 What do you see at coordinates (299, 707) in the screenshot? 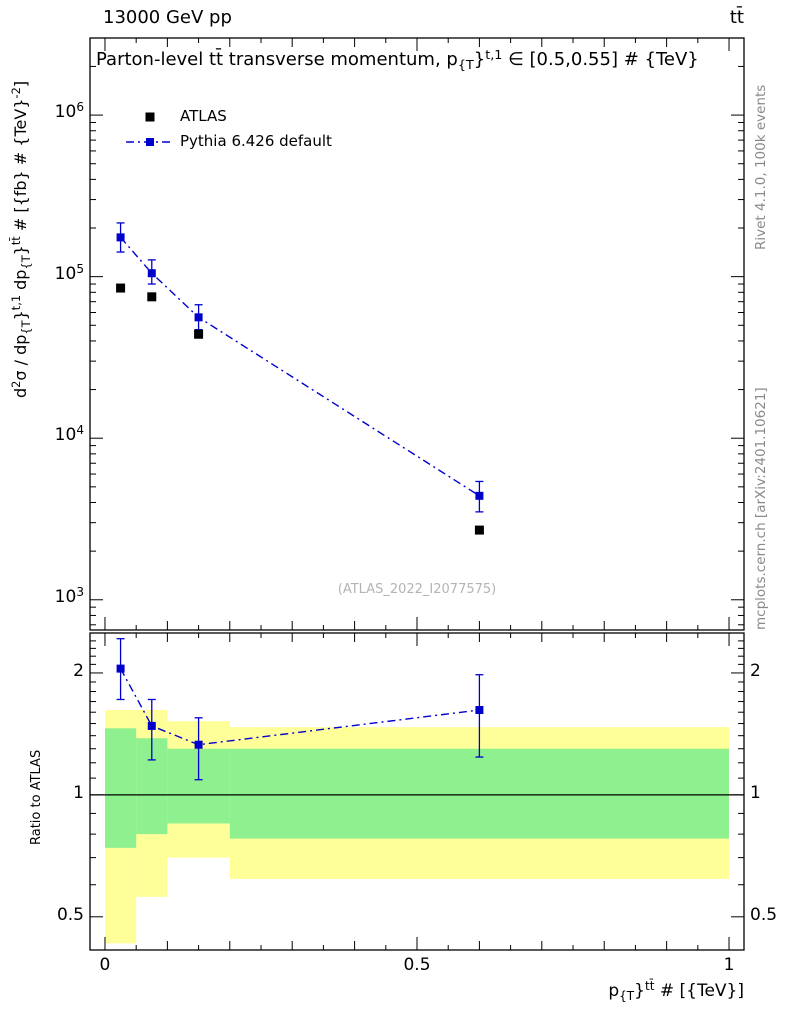
I see `ratio-line` at bounding box center [299, 707].